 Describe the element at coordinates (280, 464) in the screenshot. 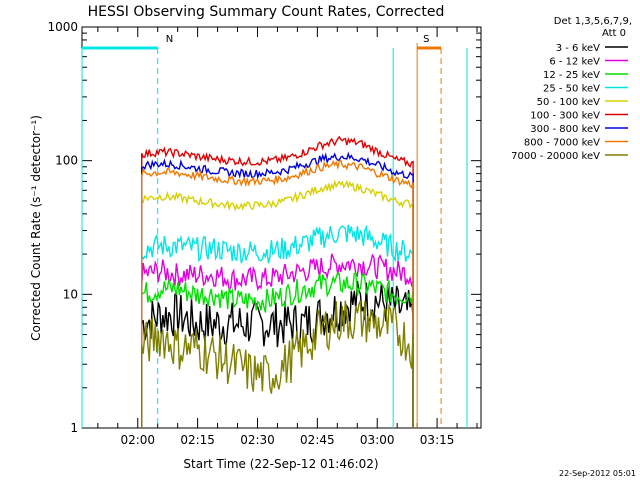

I see `x-axis-label: Start Time (22-Sep-12 01:46:02)` at that location.